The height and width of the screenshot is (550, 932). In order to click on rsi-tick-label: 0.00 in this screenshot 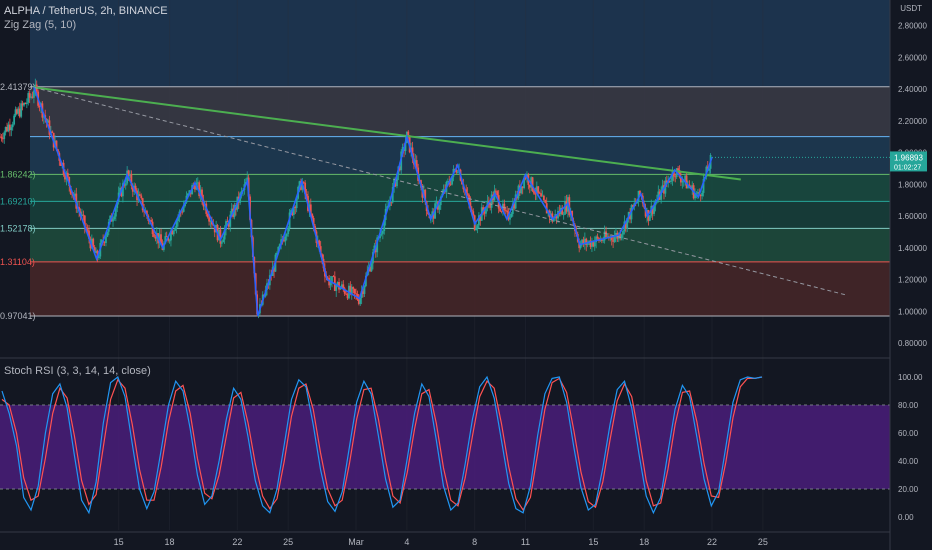, I will do `click(906, 517)`.